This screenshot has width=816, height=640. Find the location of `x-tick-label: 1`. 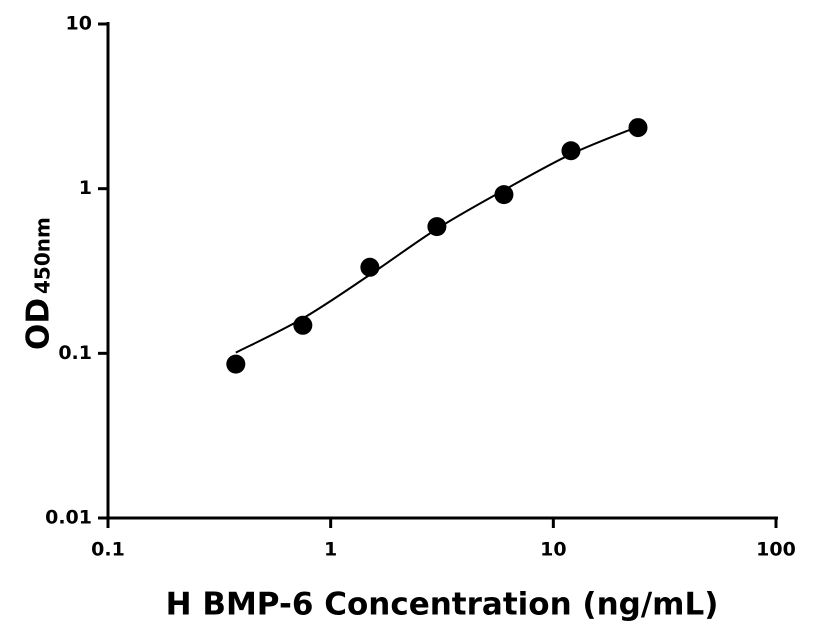

x-tick-label: 1 is located at coordinates (330, 550).